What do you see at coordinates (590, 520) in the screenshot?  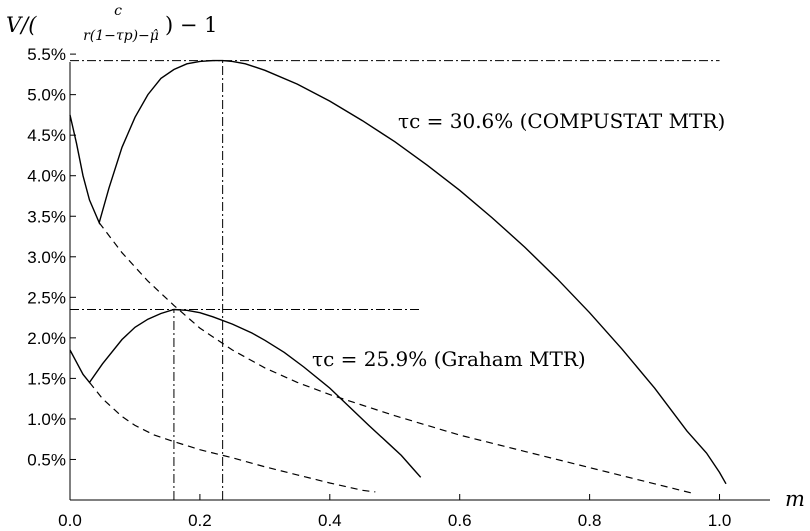 I see `x-tick-label: 0.8` at bounding box center [590, 520].